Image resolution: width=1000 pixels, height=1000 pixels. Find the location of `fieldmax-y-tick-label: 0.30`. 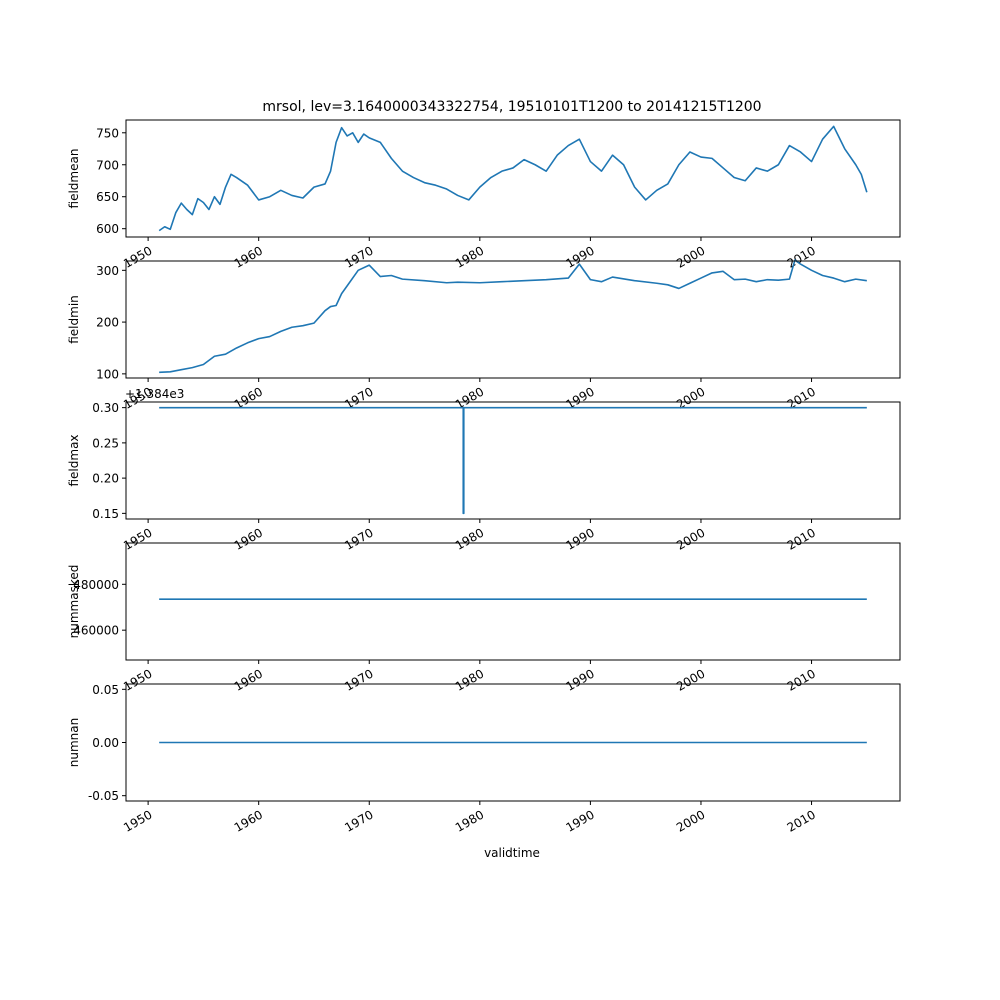

fieldmax-y-tick-label: 0.30 is located at coordinates (105, 408).